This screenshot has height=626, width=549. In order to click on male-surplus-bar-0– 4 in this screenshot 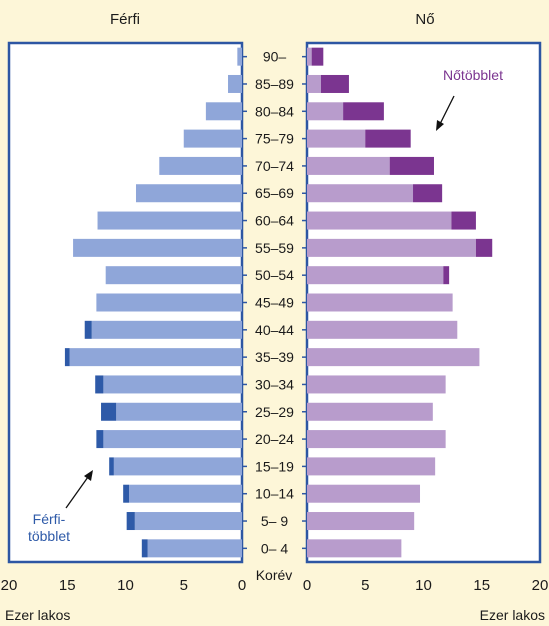, I will do `click(144, 548)`.